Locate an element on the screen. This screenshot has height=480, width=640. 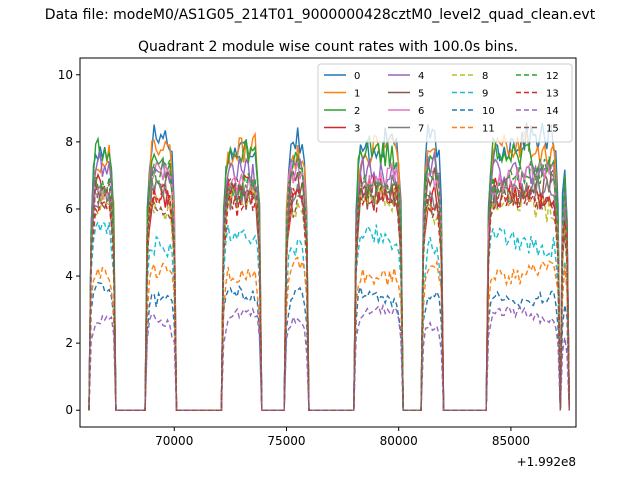
legend-label-13: 13 is located at coordinates (552, 94).